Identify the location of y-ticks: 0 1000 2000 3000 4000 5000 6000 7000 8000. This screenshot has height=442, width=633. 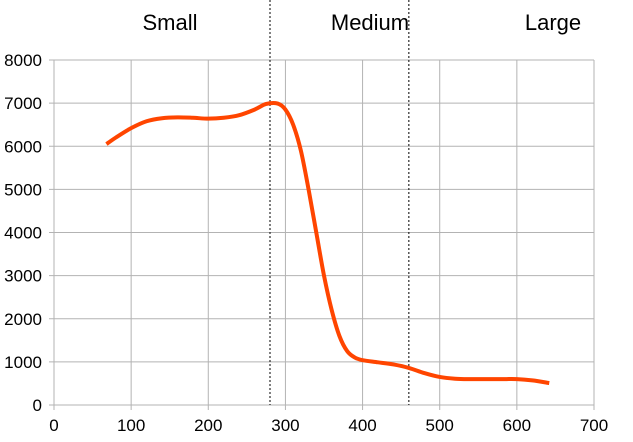
(23, 233).